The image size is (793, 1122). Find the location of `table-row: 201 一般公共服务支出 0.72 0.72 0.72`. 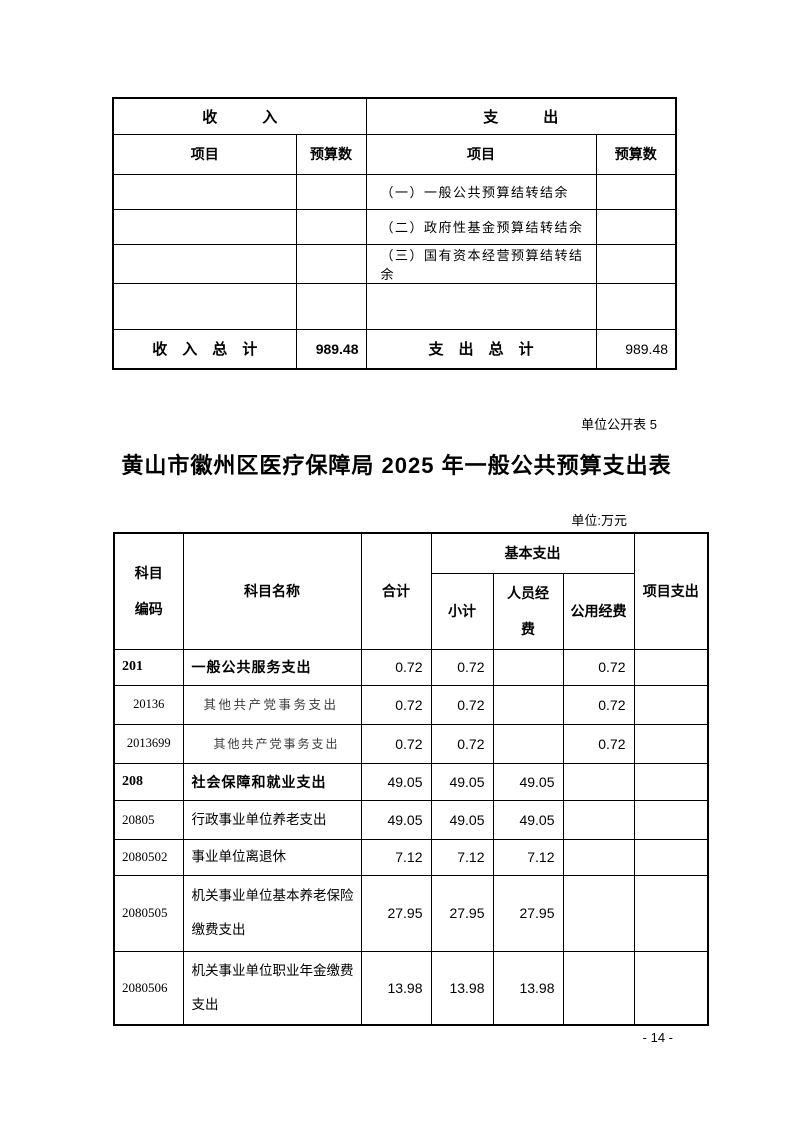

table-row: 201 一般公共服务支出 0.72 0.72 0.72 is located at coordinates (411, 667).